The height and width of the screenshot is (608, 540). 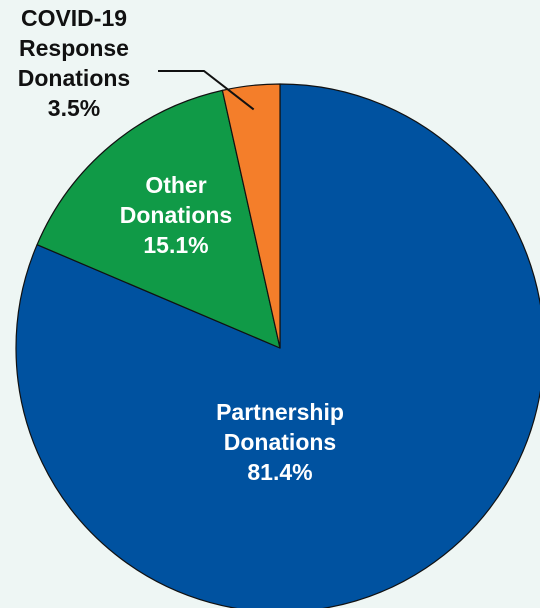 What do you see at coordinates (279, 472) in the screenshot?
I see `slice-label-partnership-donations-value: 81.4%` at bounding box center [279, 472].